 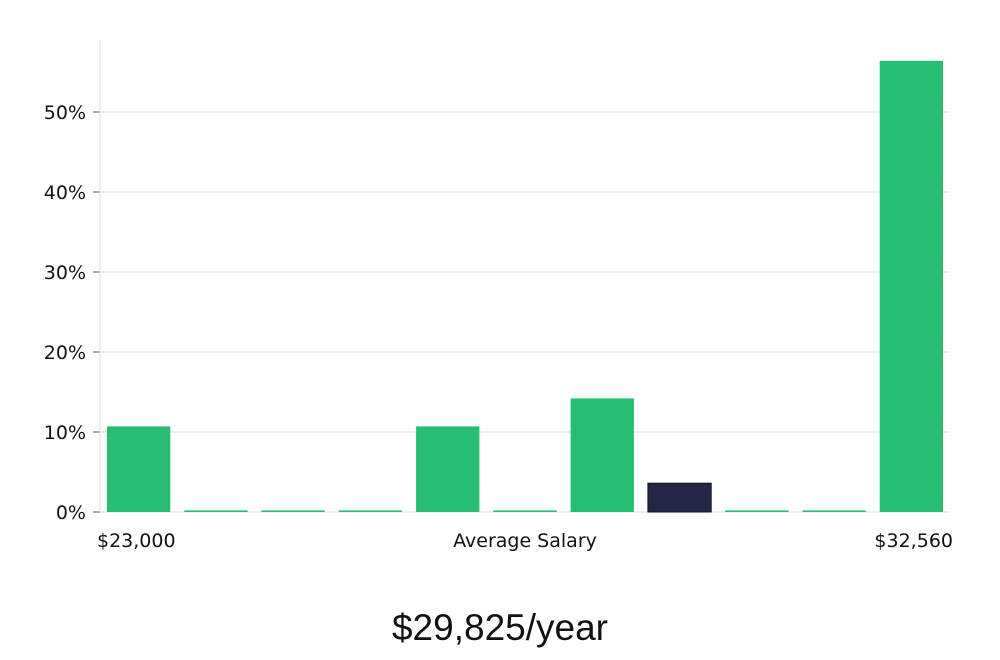 I want to click on y-tick-label: 0%, so click(x=71, y=513).